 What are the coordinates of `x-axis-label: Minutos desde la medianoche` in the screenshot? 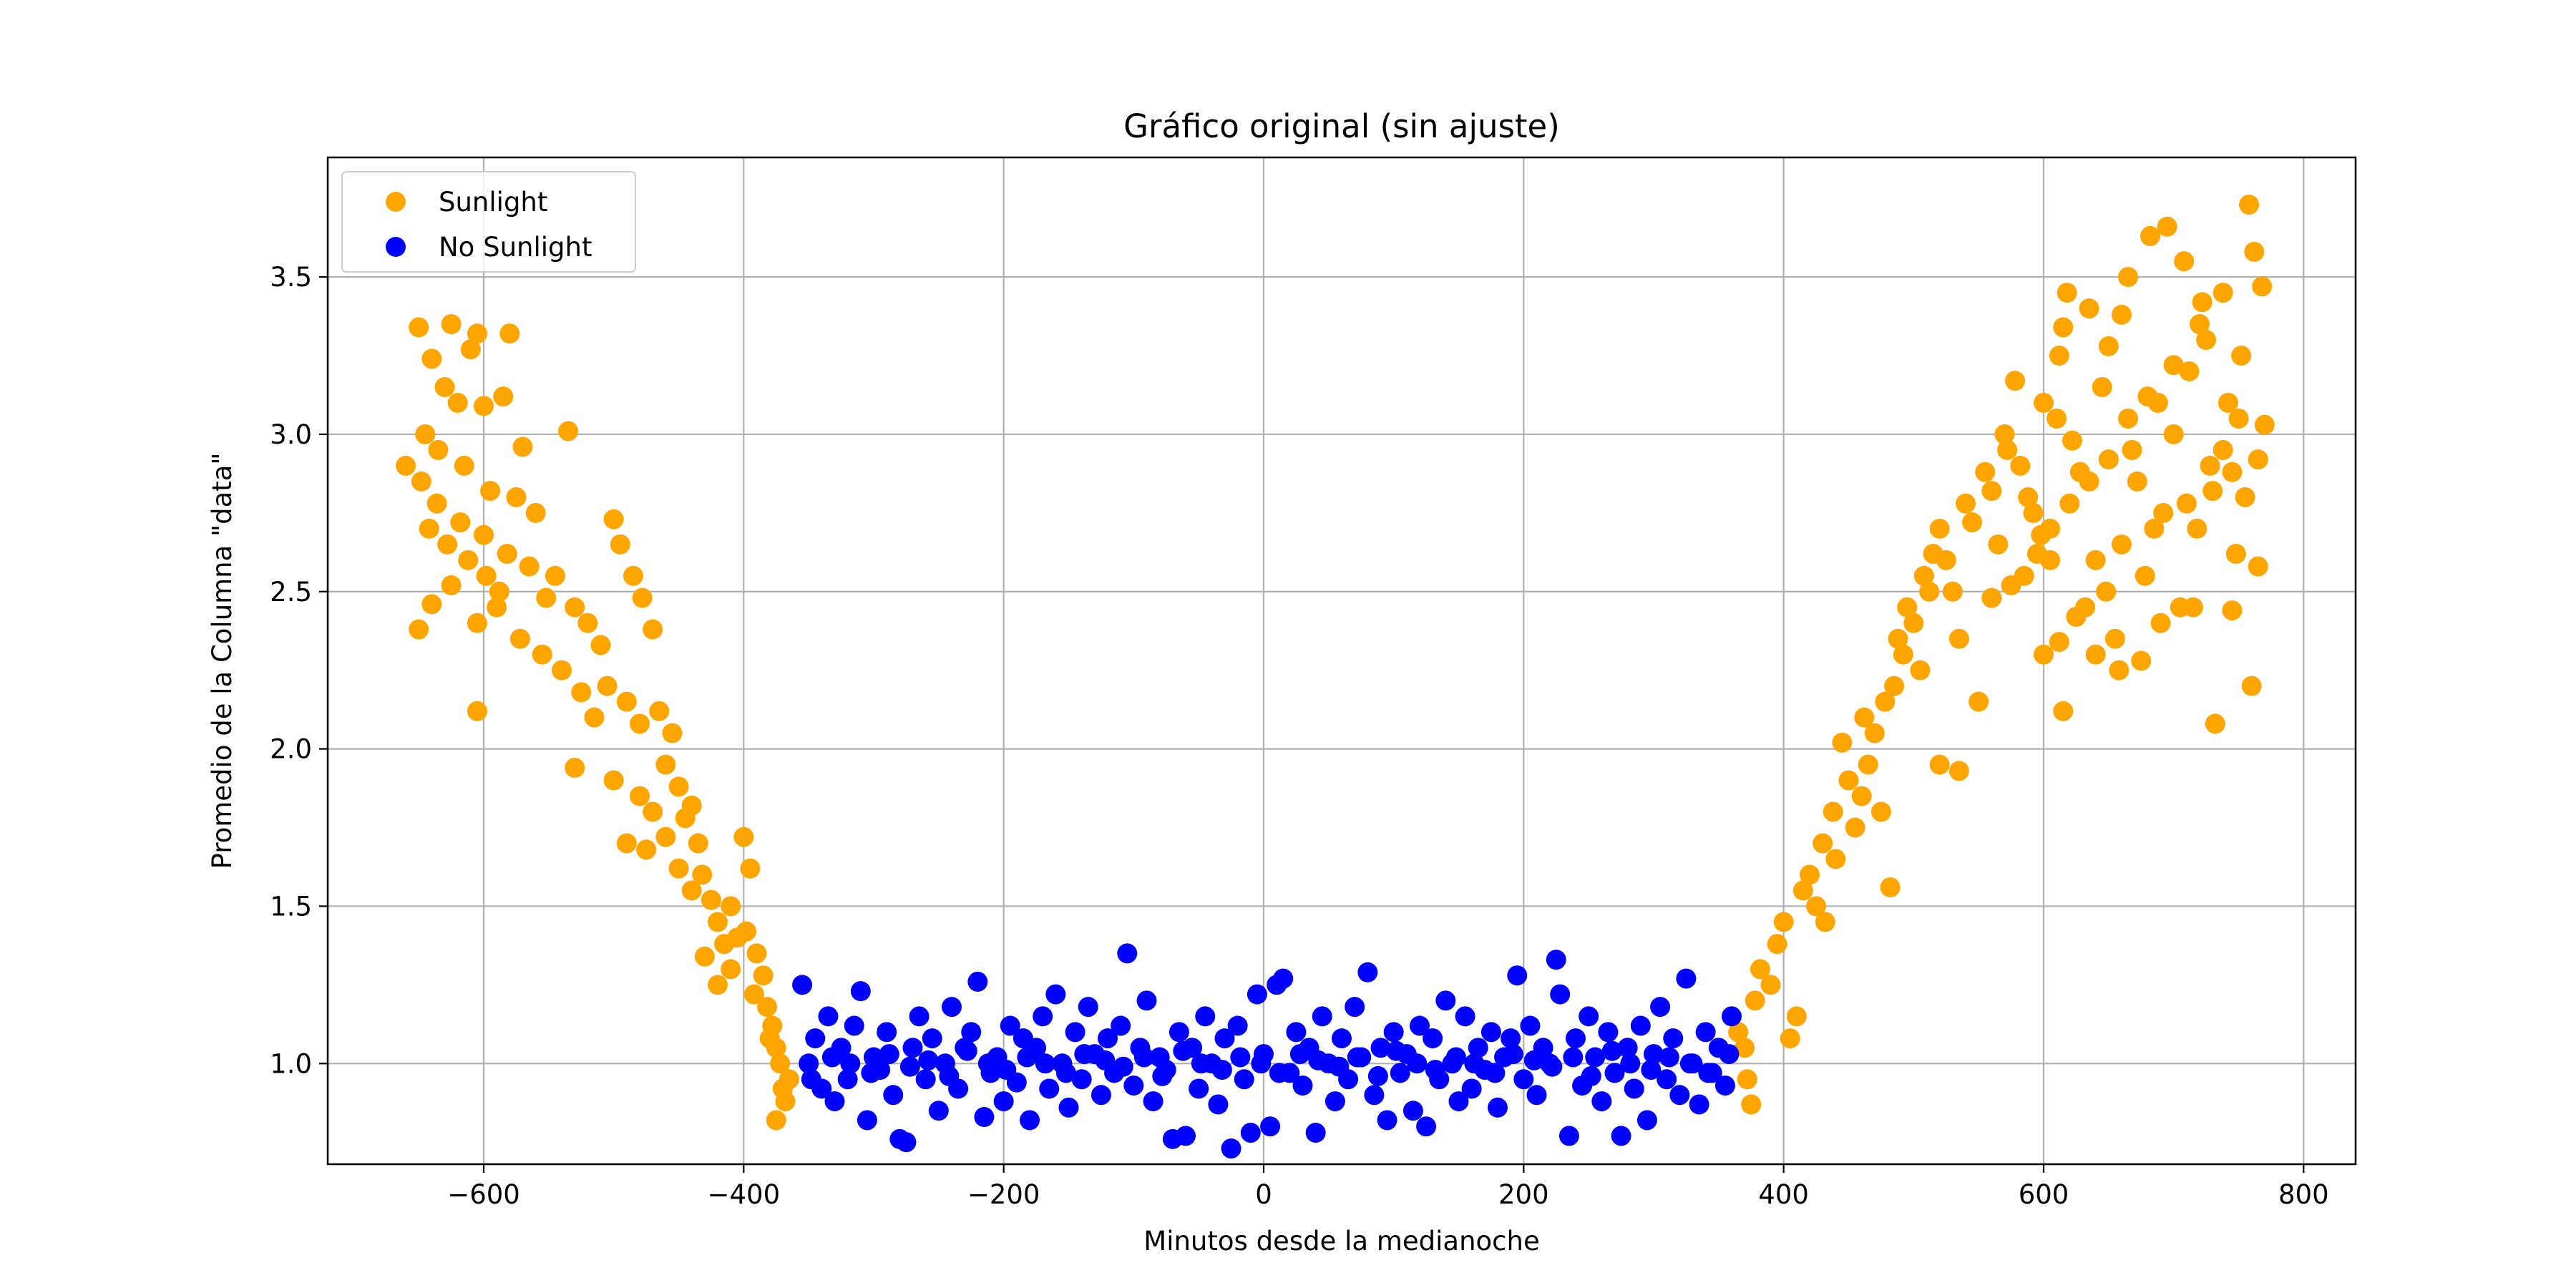 It's located at (1341, 1241).